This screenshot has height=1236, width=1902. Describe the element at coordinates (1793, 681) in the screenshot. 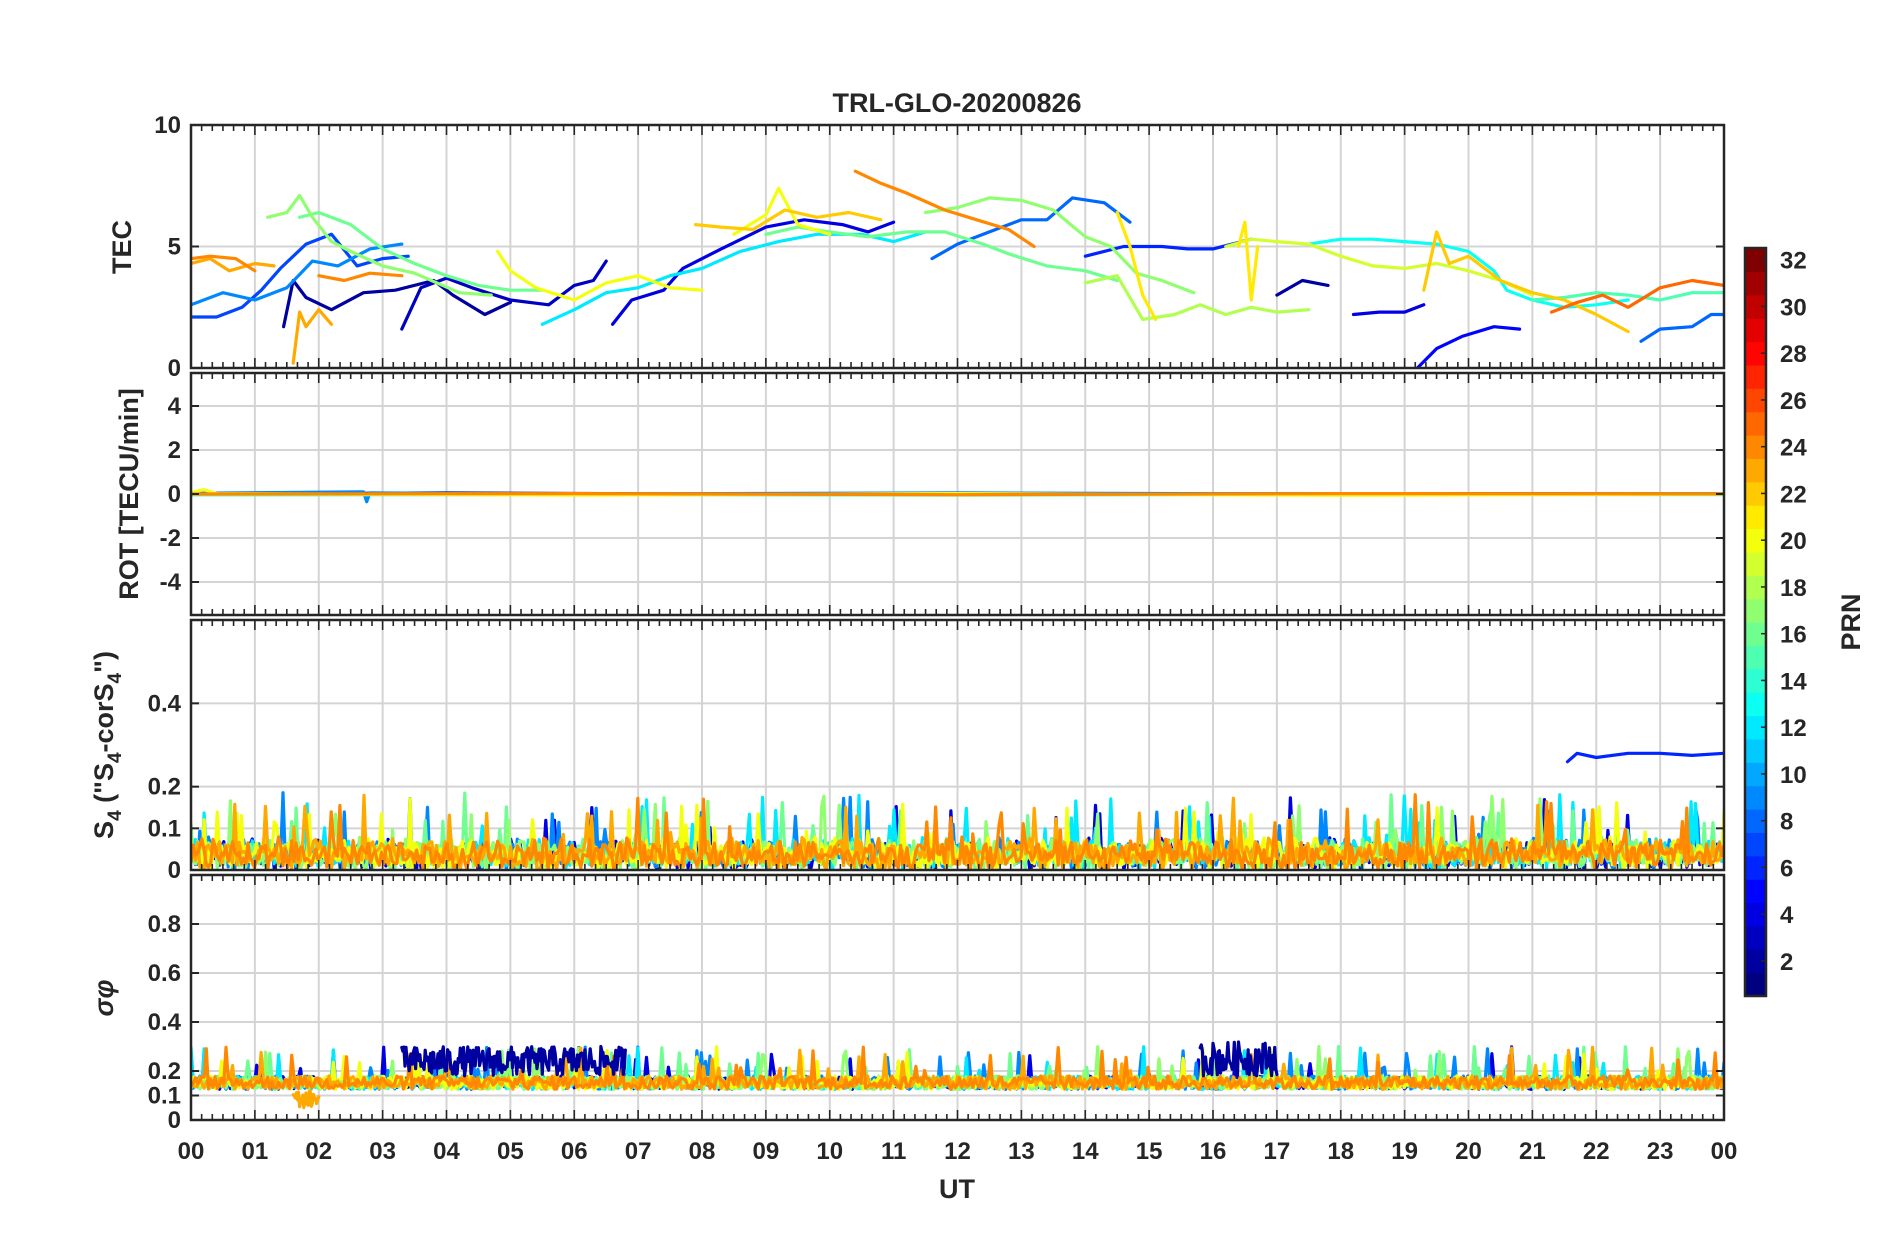

I see `colorbar-tick-label: 14` at that location.